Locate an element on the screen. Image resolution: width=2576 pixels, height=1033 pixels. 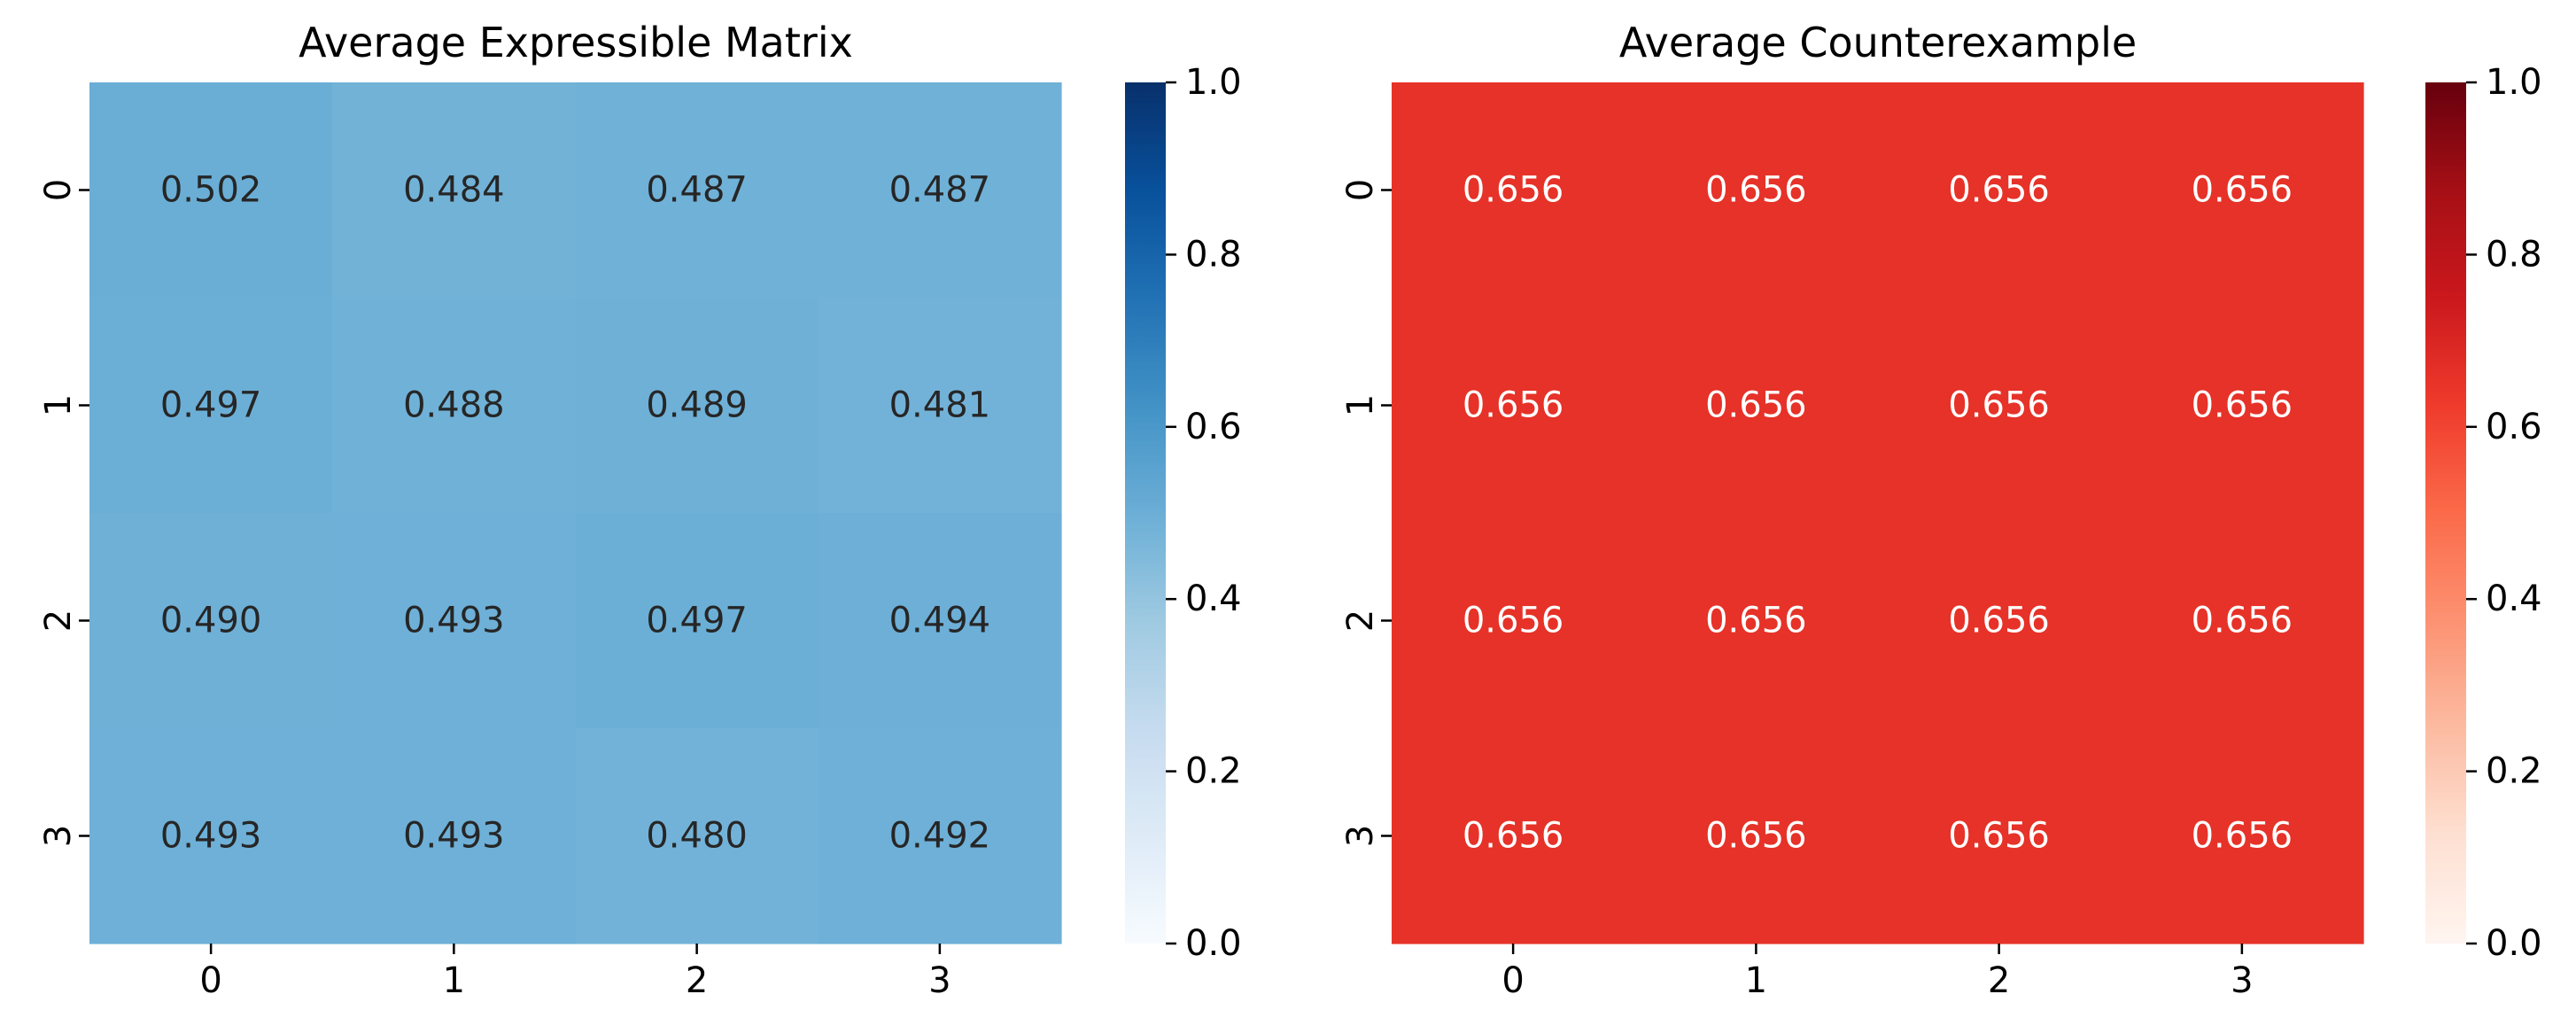
cell-value-label: 0.480 is located at coordinates (697, 836).